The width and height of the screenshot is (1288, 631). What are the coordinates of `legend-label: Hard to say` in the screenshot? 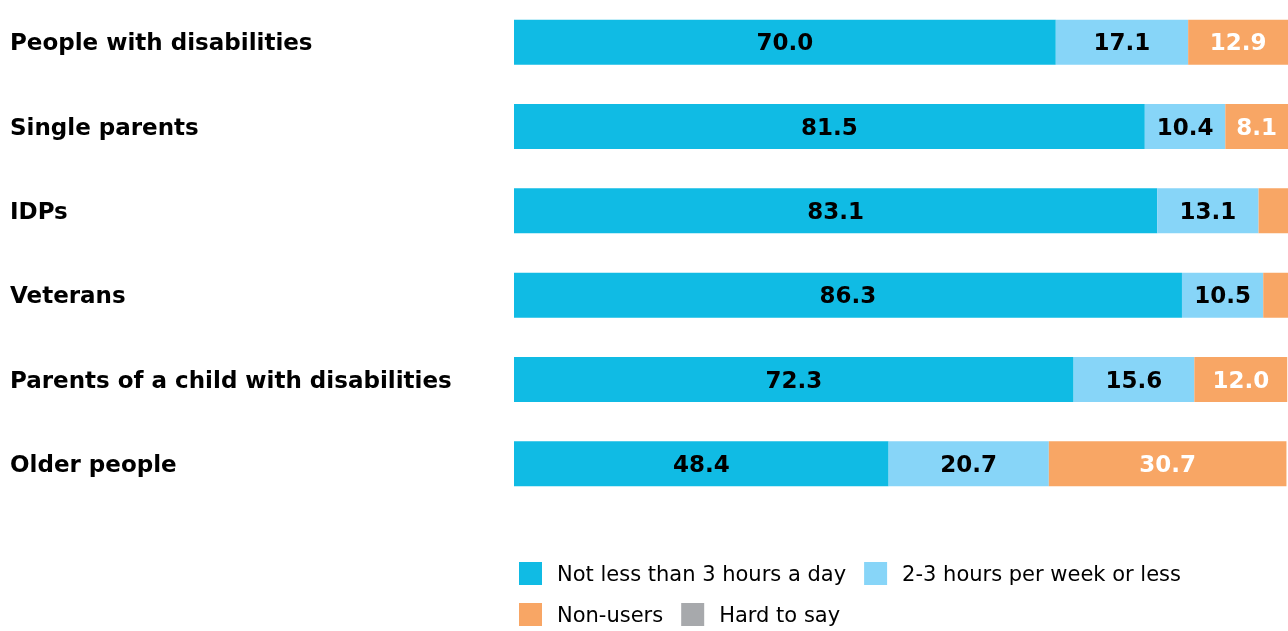 It's located at (780, 614).